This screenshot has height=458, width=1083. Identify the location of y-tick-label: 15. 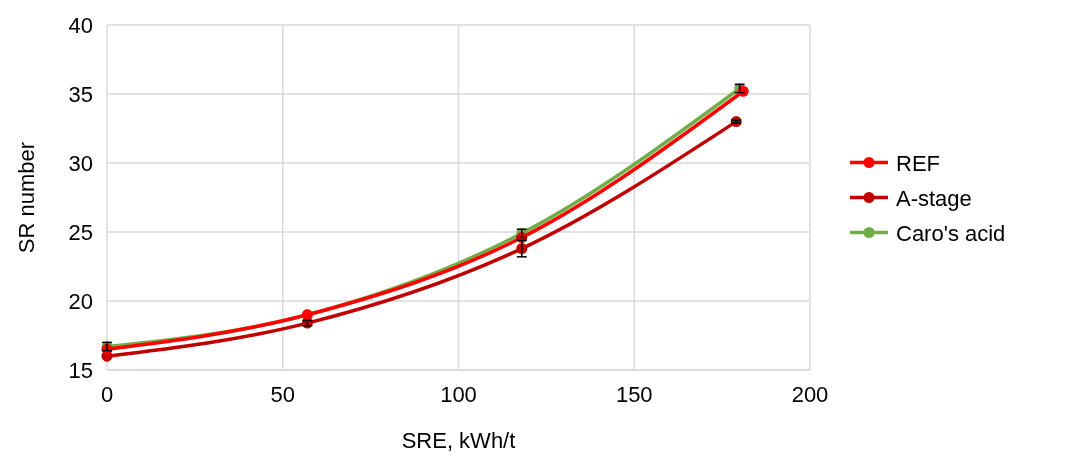
(80, 370).